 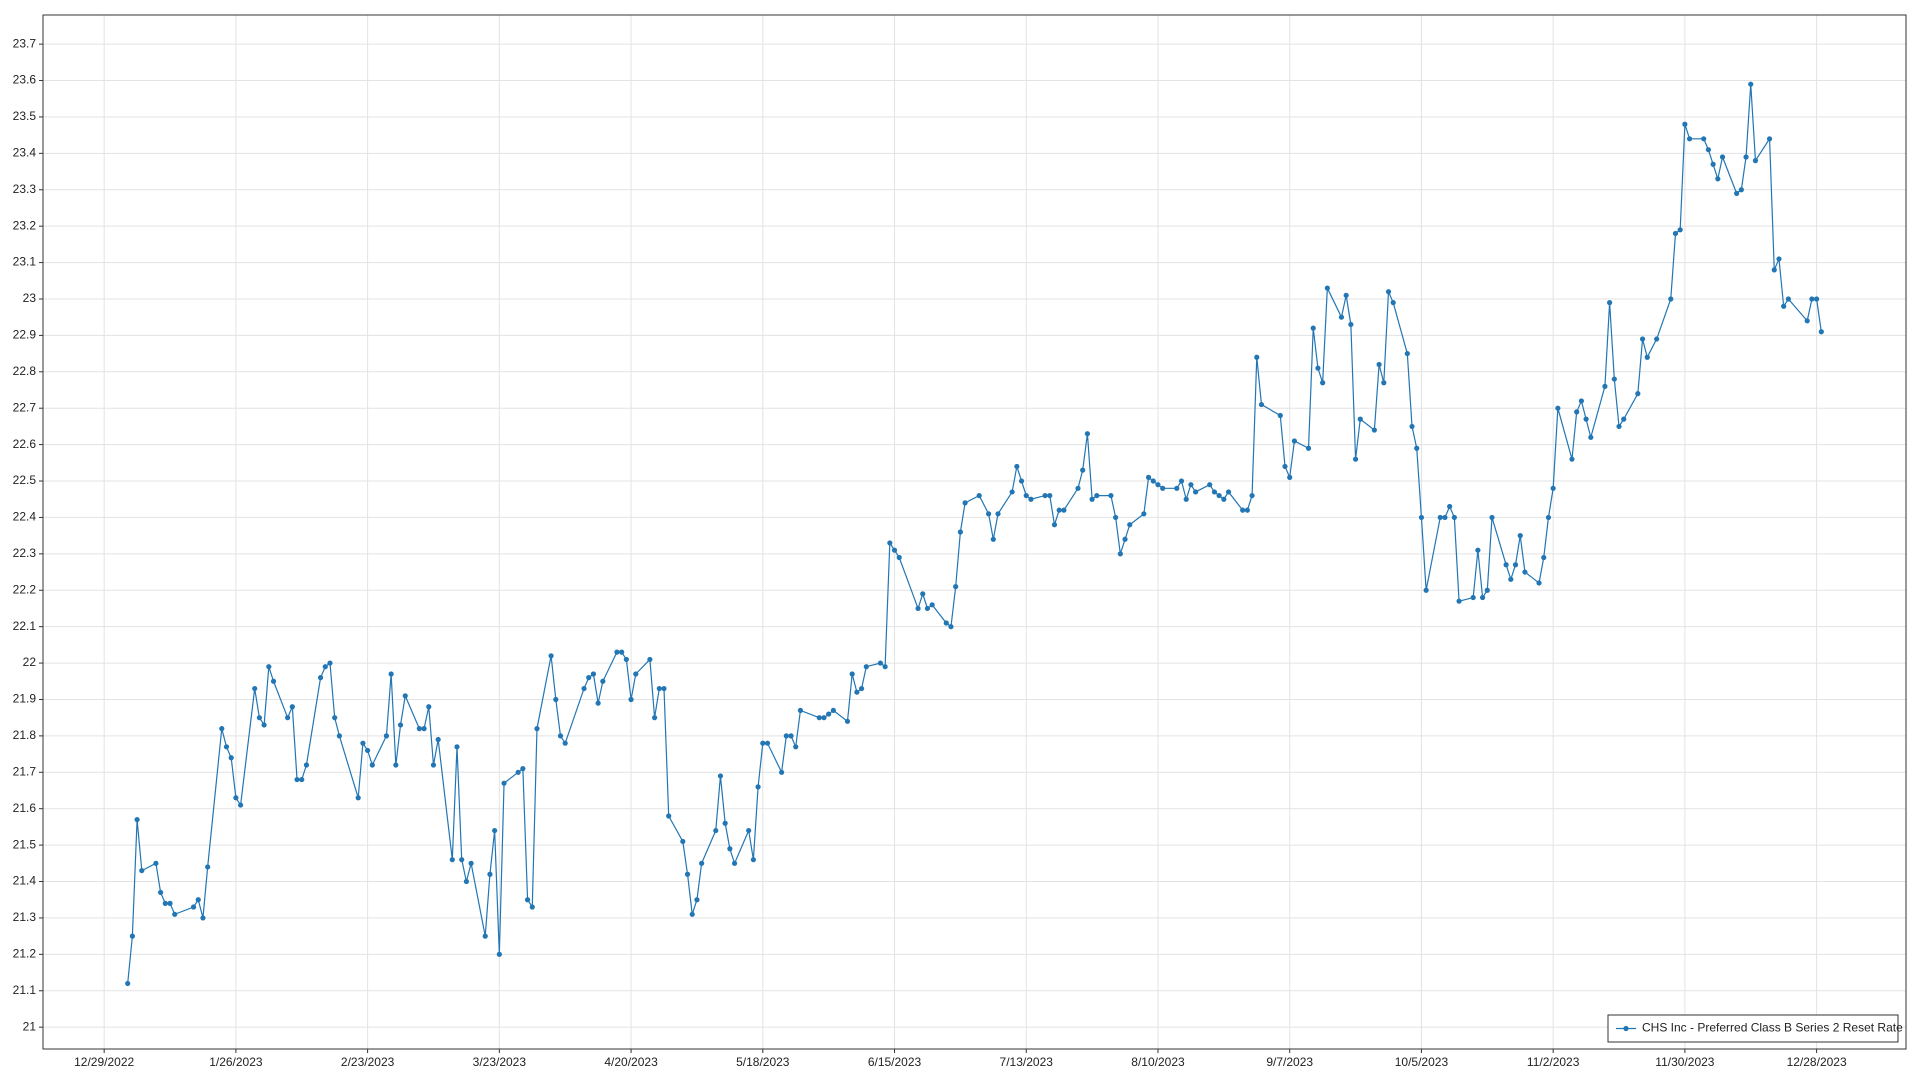 I want to click on x-tick-label: 10/5/2023, so click(x=1422, y=1062).